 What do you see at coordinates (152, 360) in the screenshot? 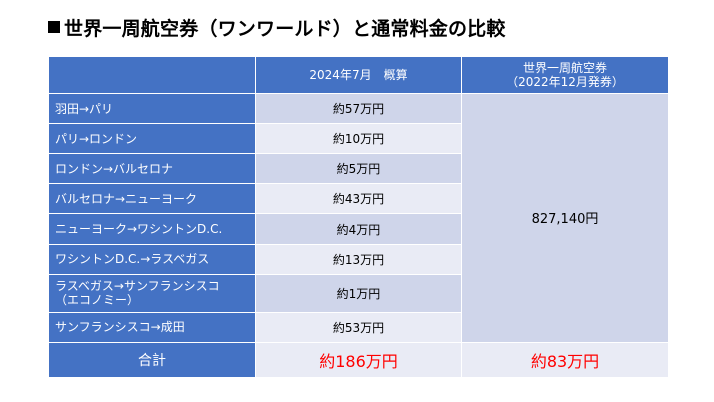
I see `total-label: 合計` at bounding box center [152, 360].